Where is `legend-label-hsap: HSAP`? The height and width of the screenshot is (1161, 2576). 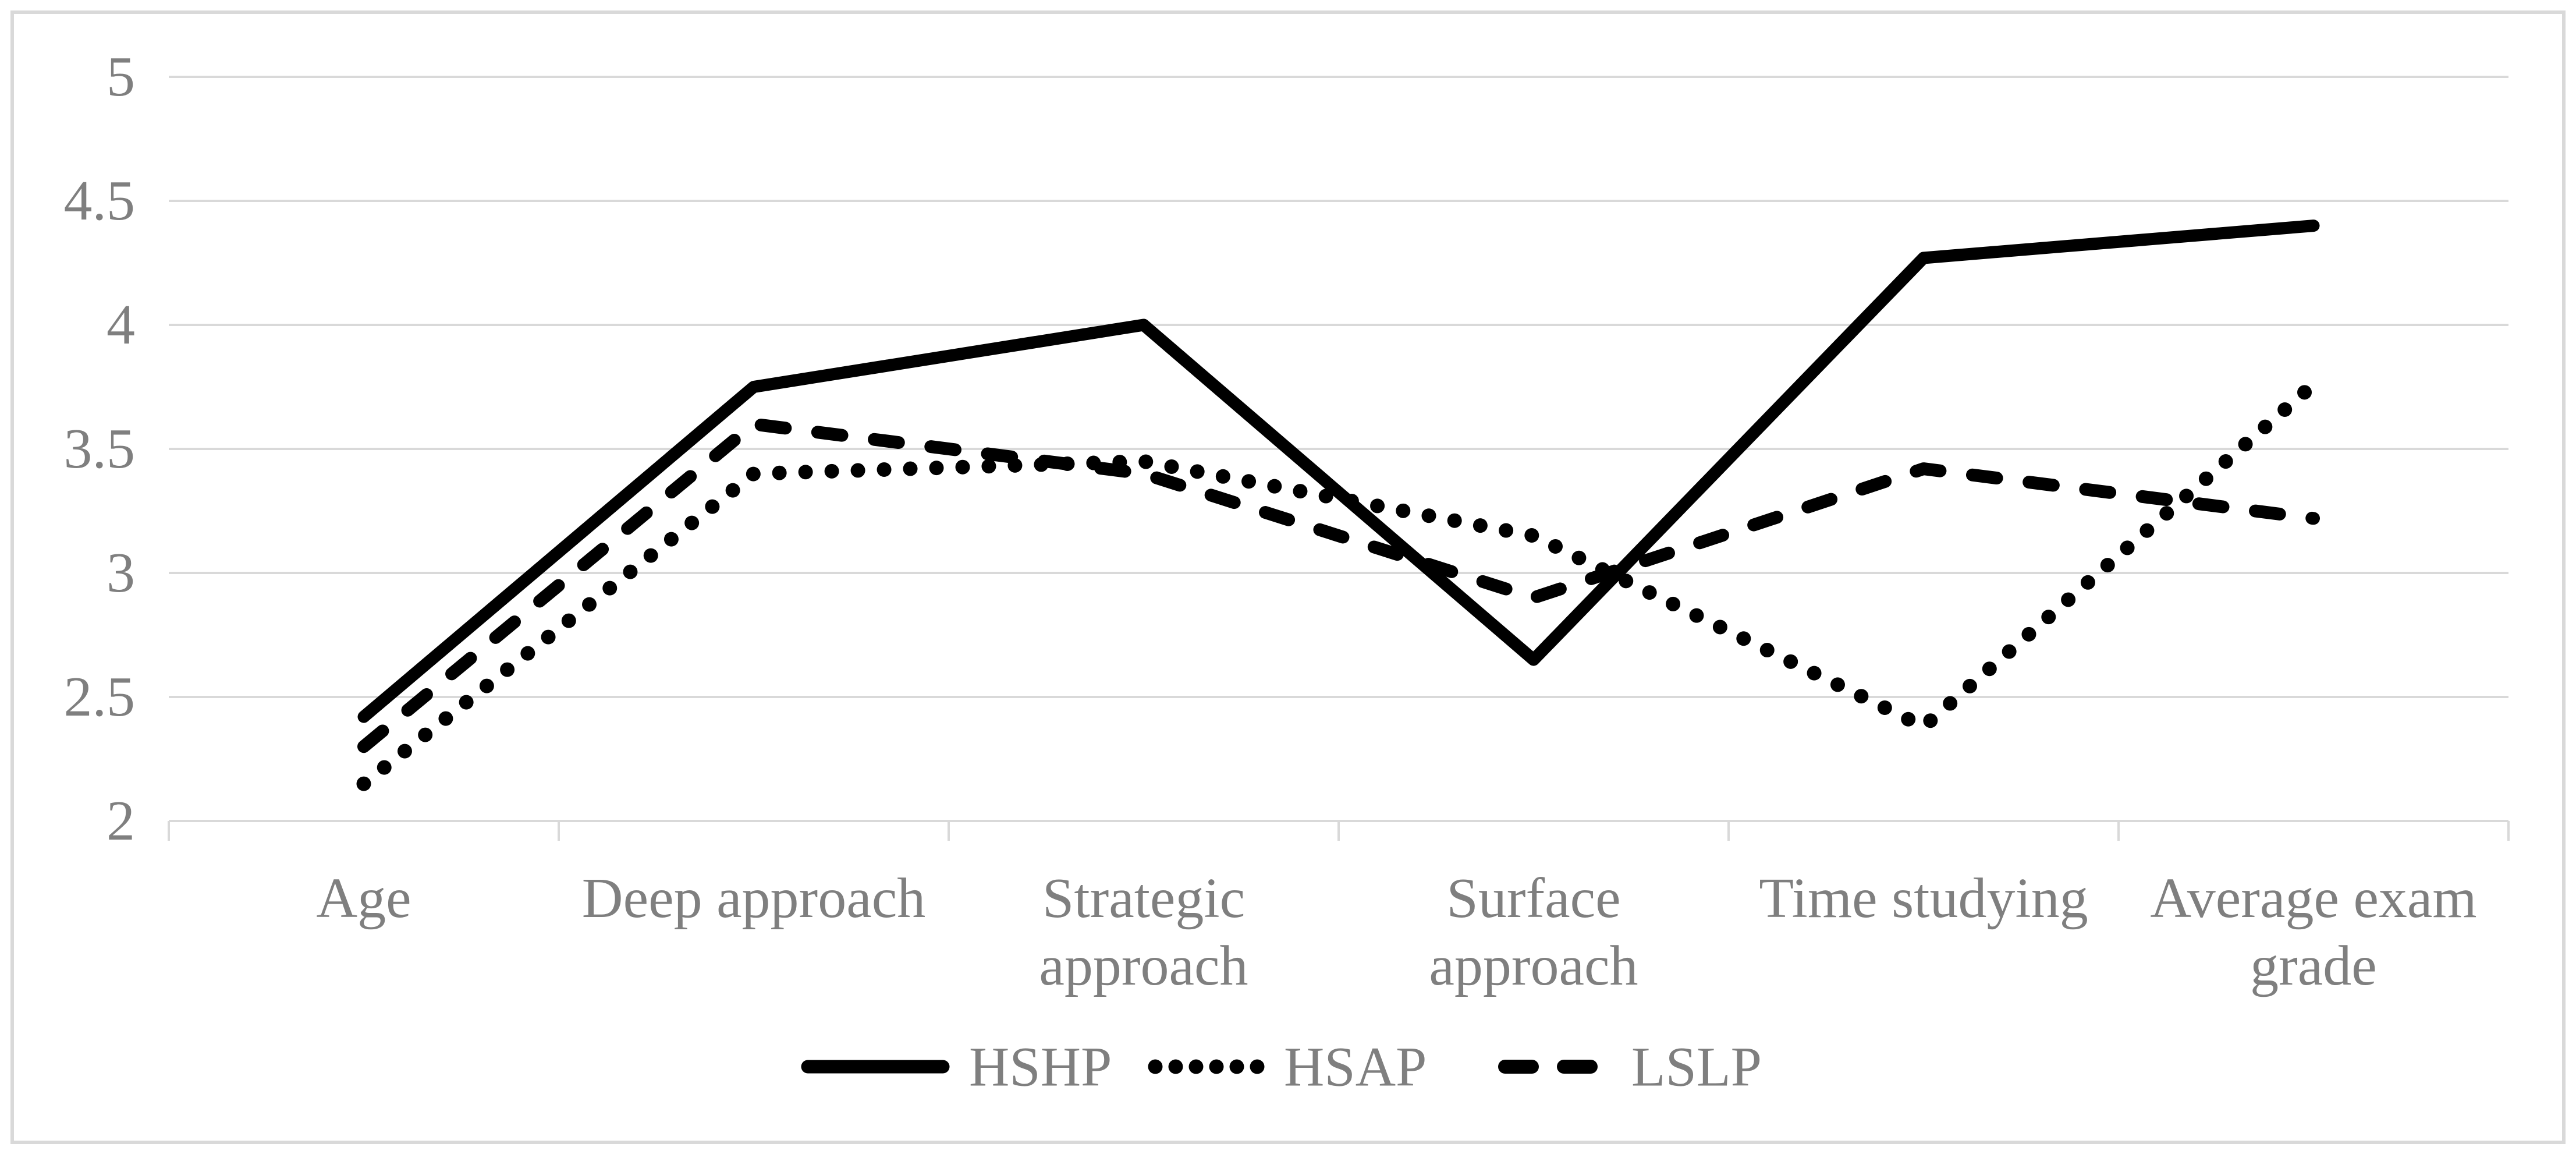
legend-label-hsap: HSAP is located at coordinates (1355, 1067).